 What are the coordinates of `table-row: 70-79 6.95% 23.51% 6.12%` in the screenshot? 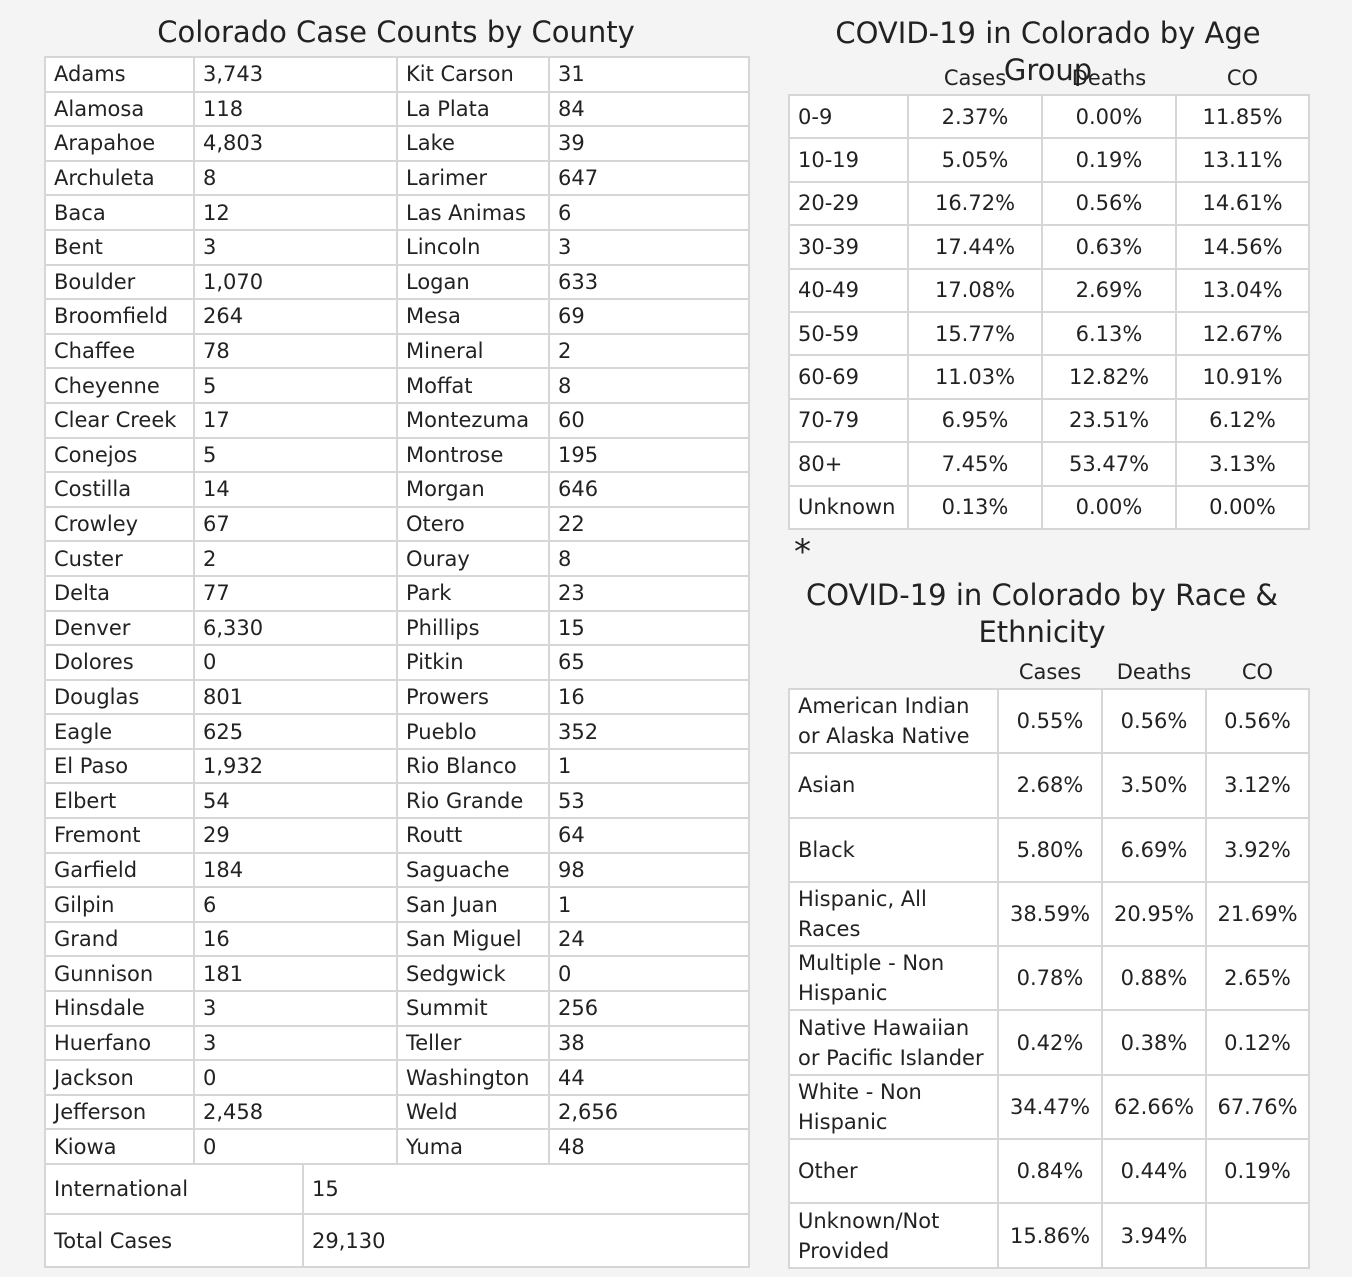 It's located at (1049, 420).